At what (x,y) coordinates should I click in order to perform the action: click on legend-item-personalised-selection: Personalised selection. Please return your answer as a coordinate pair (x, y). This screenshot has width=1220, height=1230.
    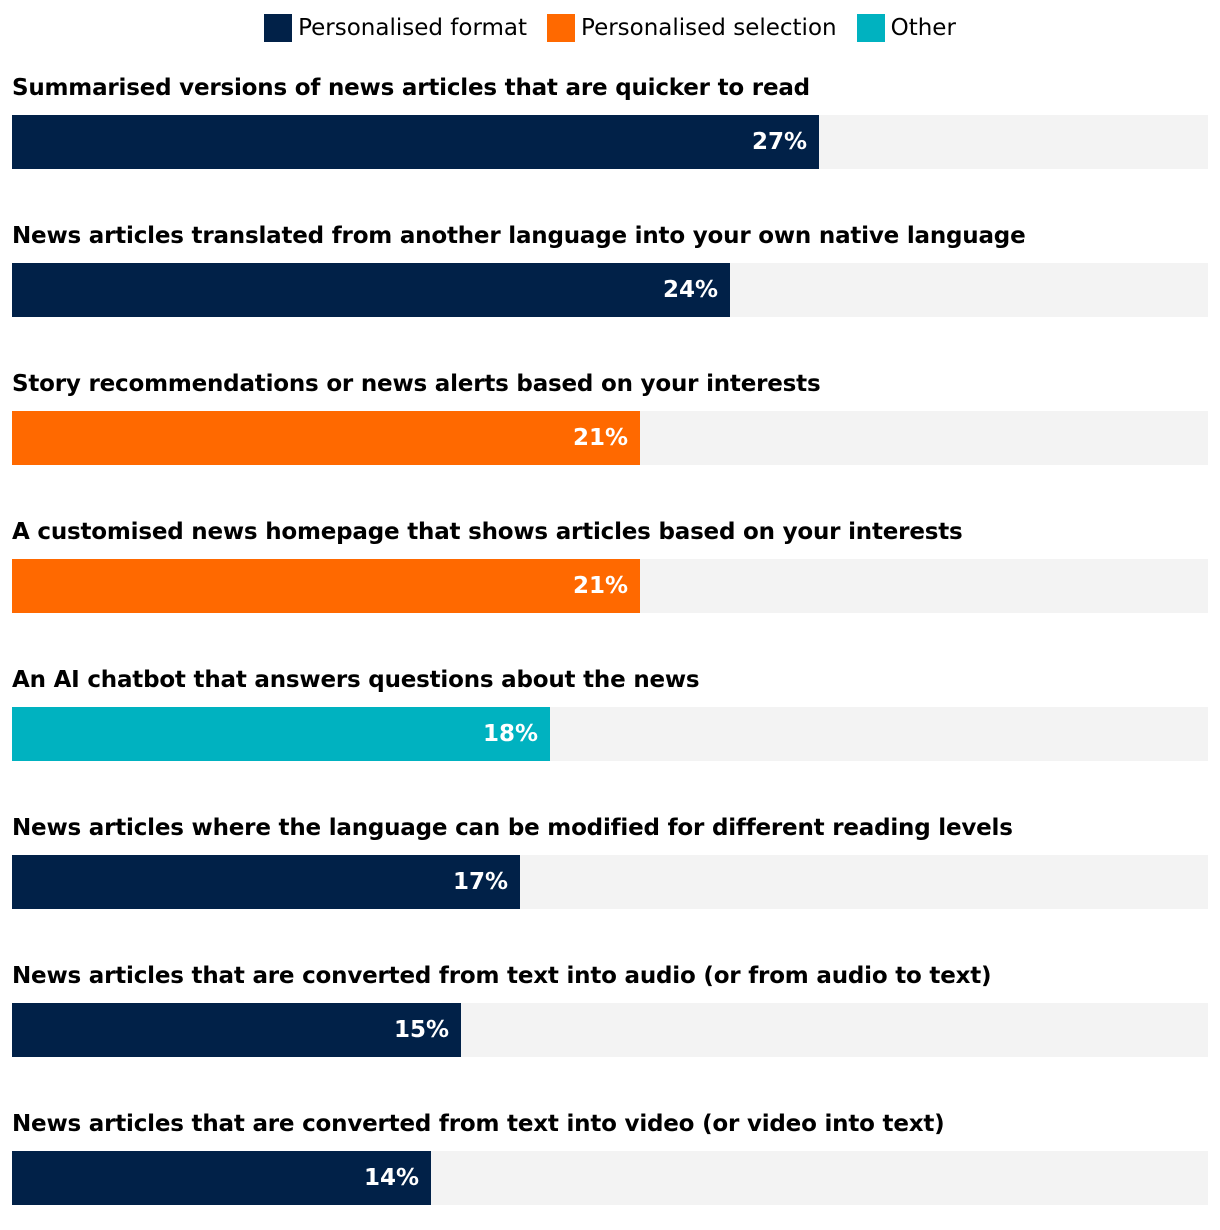
    Looking at the image, I should click on (692, 28).